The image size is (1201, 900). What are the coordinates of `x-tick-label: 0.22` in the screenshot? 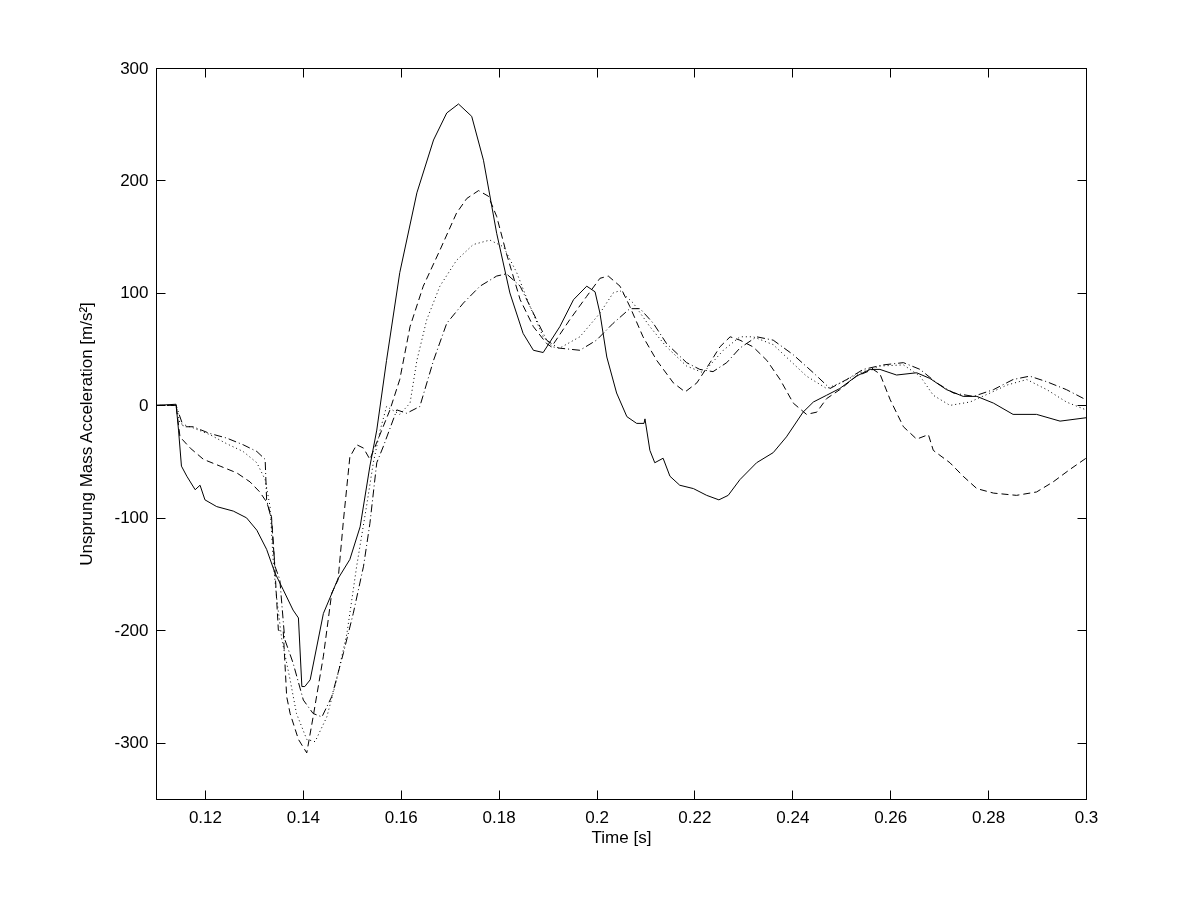 It's located at (695, 817).